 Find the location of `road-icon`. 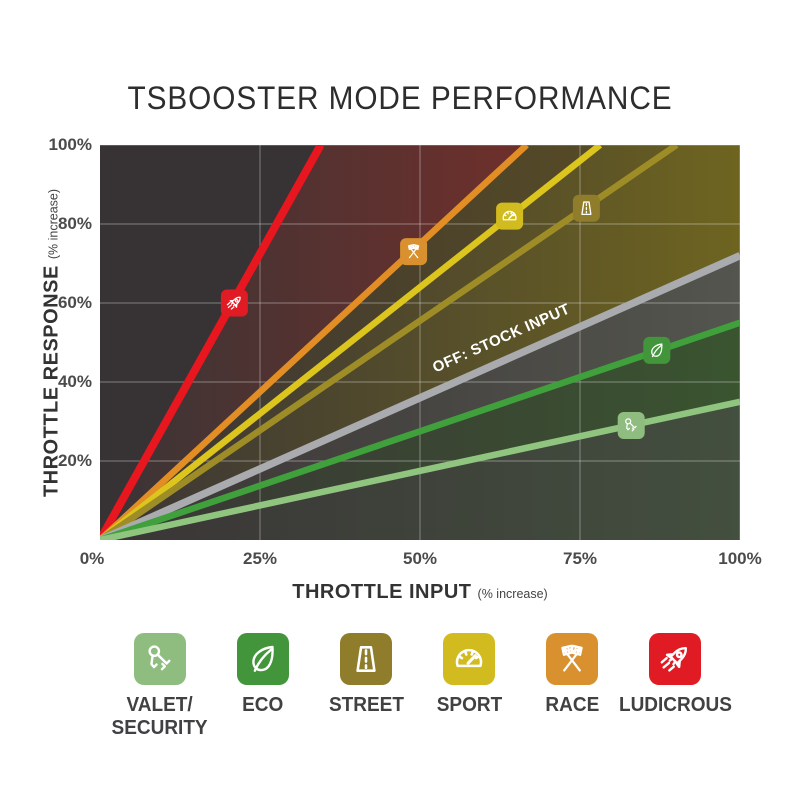

road-icon is located at coordinates (366, 659).